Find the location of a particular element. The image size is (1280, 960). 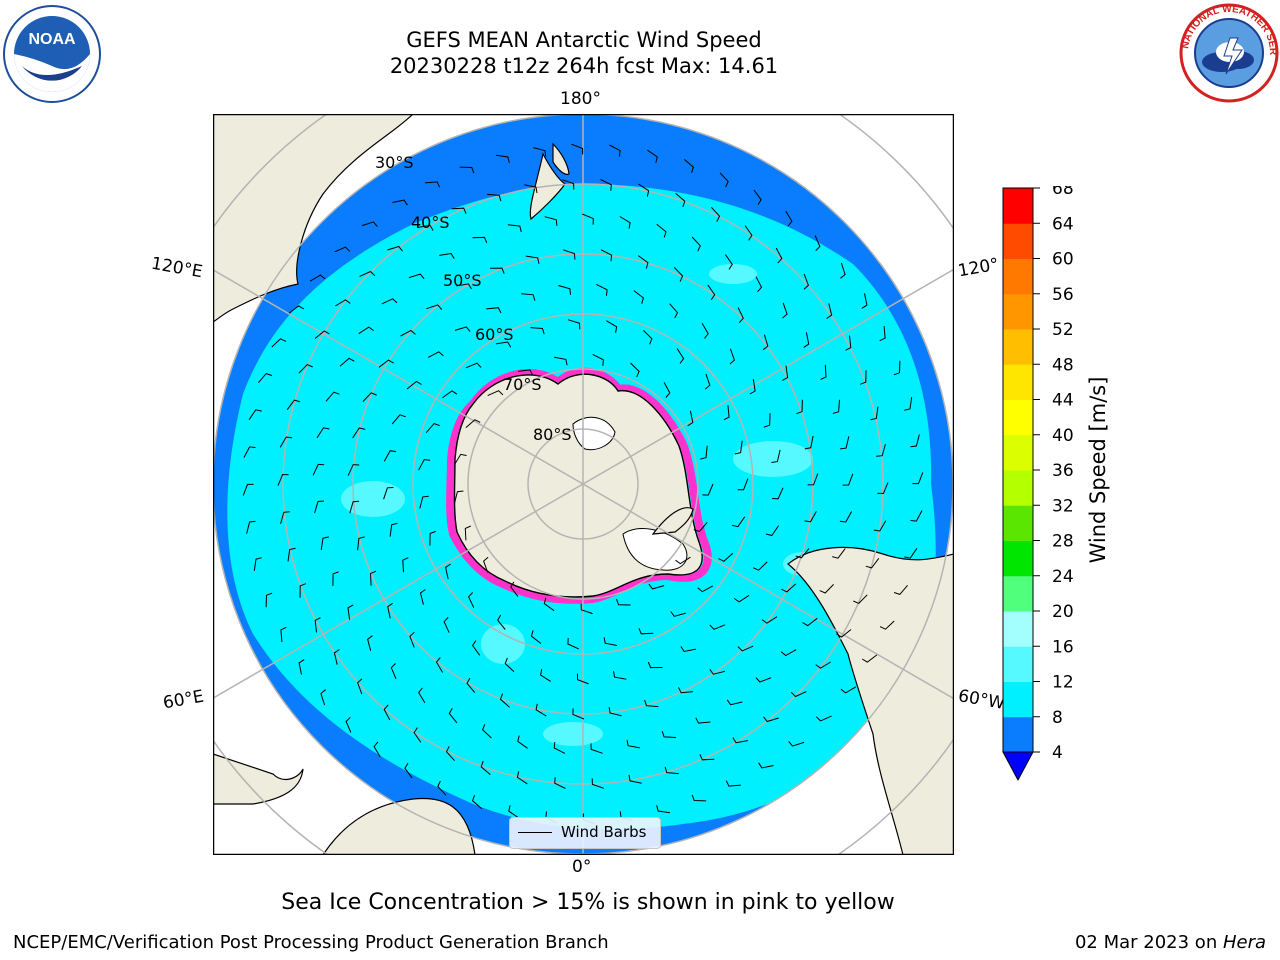

chart-subtitle: 20230228 t12z 264h fcst Max: 14.61 is located at coordinates (584, 66).